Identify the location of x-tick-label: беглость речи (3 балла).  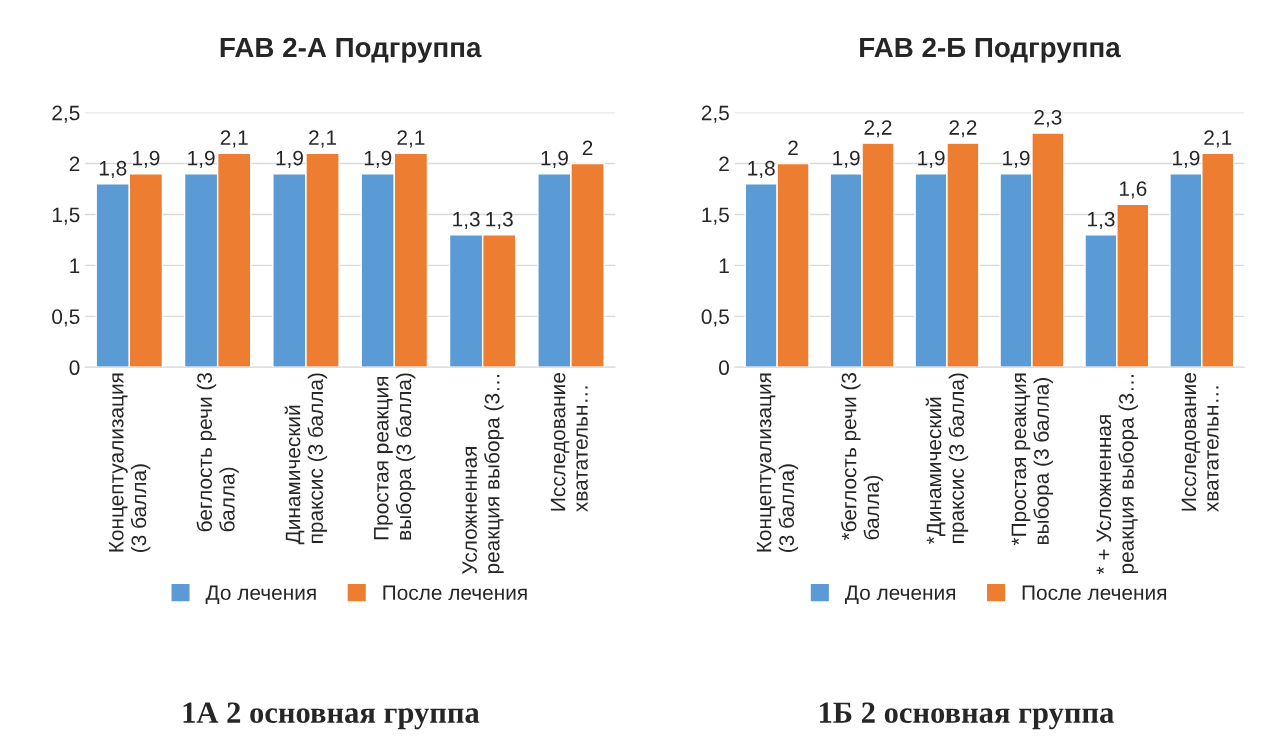
(217, 452).